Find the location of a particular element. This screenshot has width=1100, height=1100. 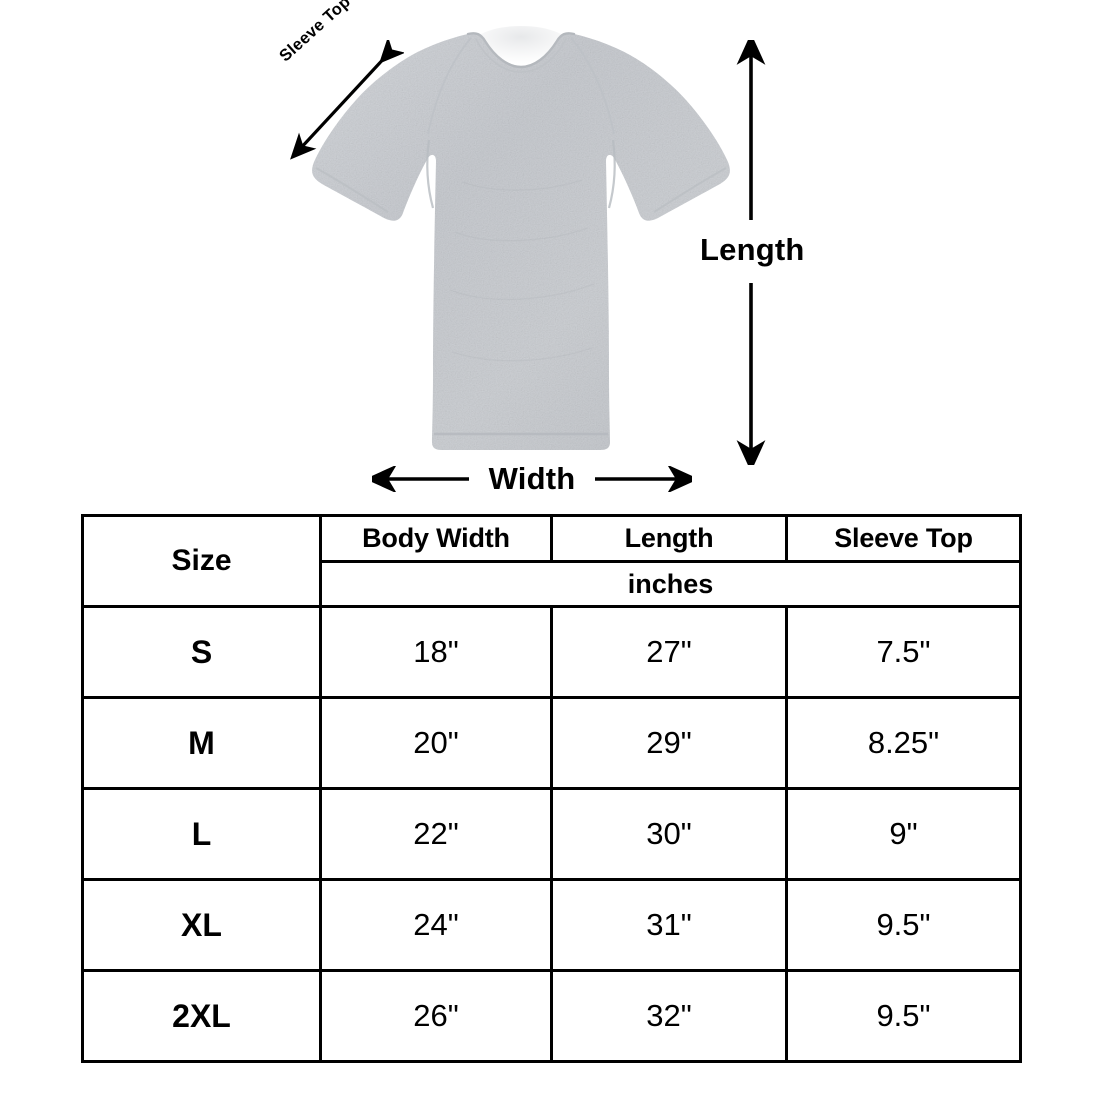

width-measurement-arrow: Width is located at coordinates (532, 479).